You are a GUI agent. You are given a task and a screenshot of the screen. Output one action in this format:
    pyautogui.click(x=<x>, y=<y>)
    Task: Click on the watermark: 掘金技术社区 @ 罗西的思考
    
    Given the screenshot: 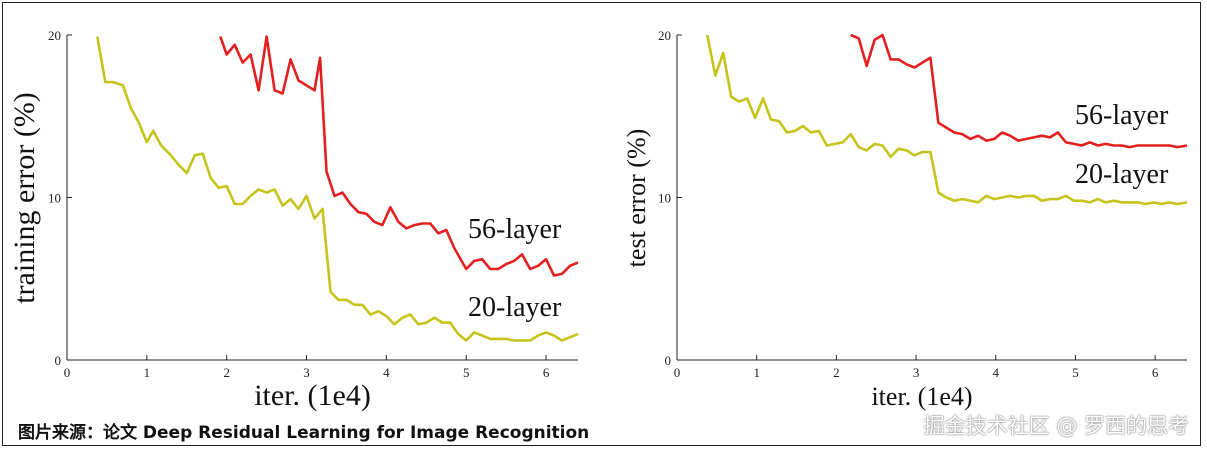 What is the action you would take?
    pyautogui.click(x=1056, y=426)
    